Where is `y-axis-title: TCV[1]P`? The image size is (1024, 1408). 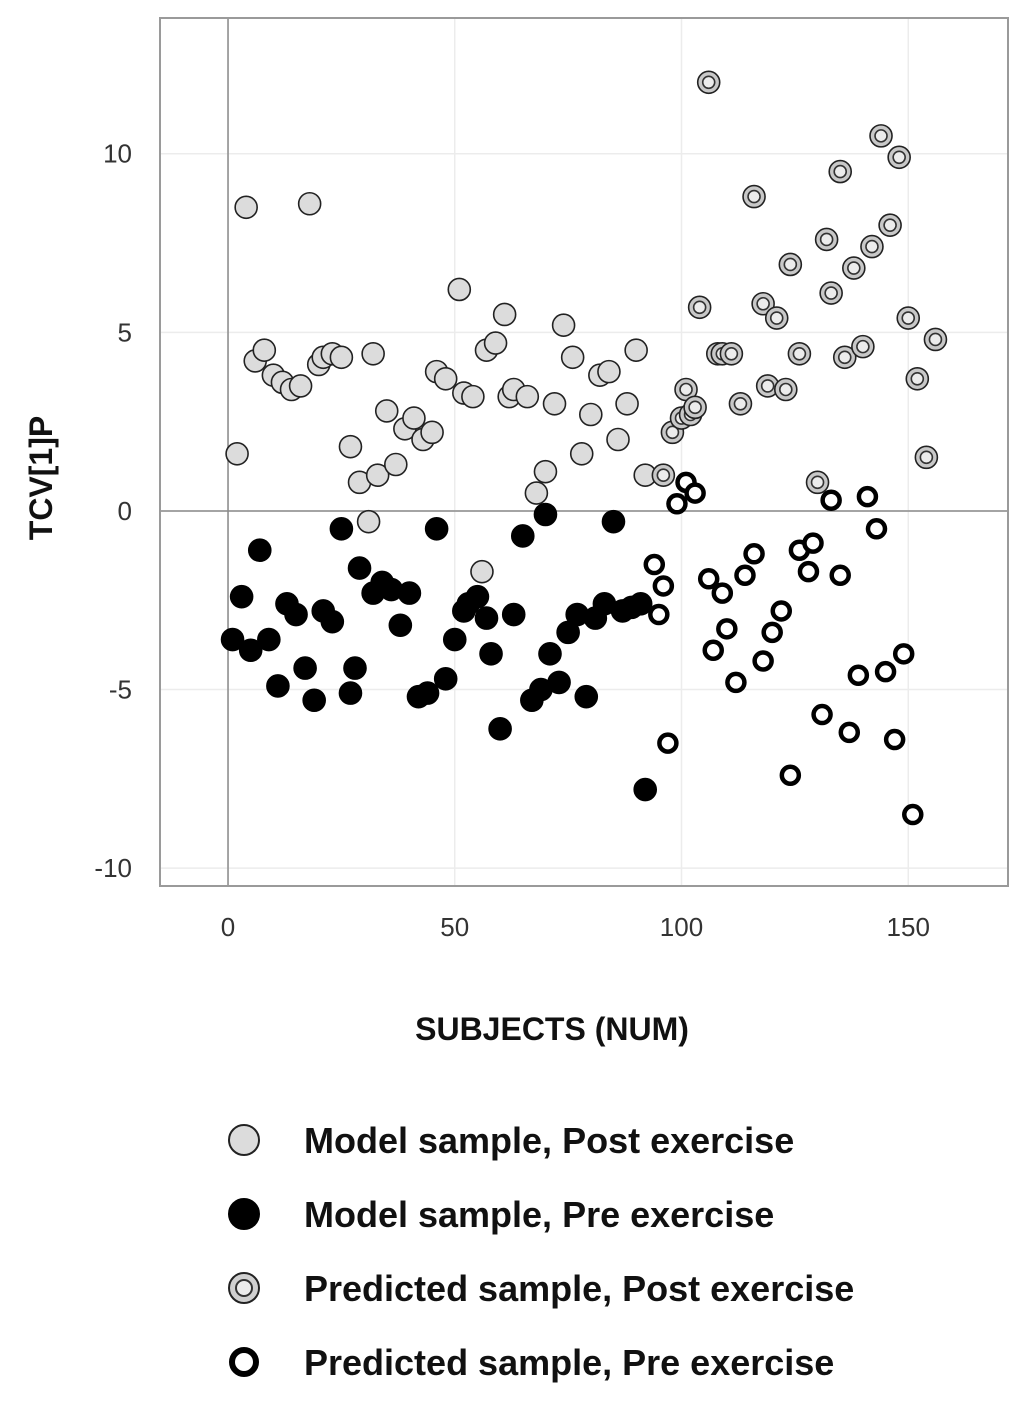
y-axis-title: TCV[1]P is located at coordinates (41, 478).